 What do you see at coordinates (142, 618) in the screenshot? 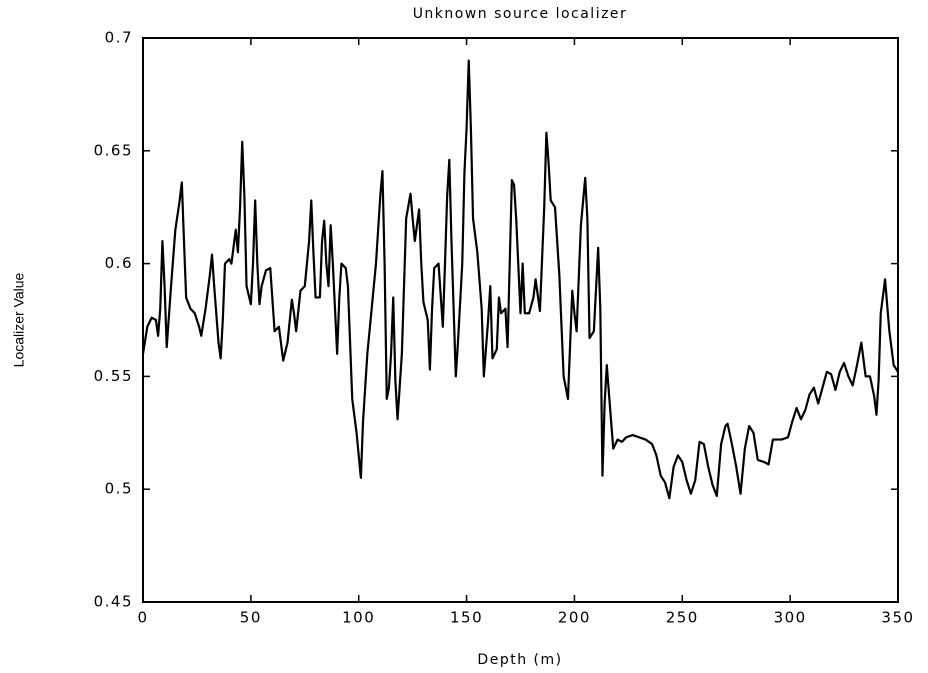
I see `x-tick-label: 0` at bounding box center [142, 618].